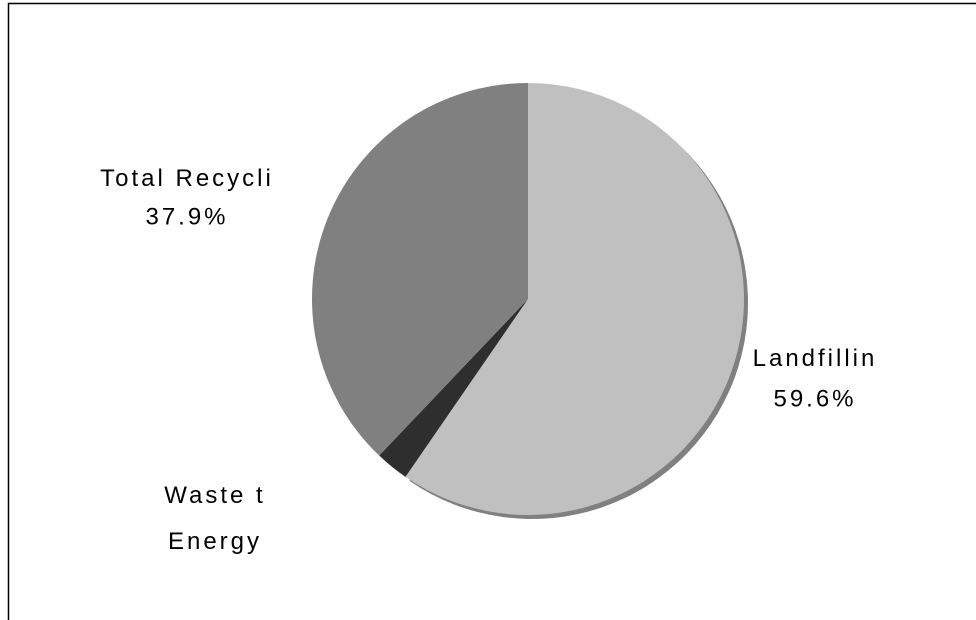 This screenshot has height=620, width=976. I want to click on value-label: 37.9%, so click(186, 216).